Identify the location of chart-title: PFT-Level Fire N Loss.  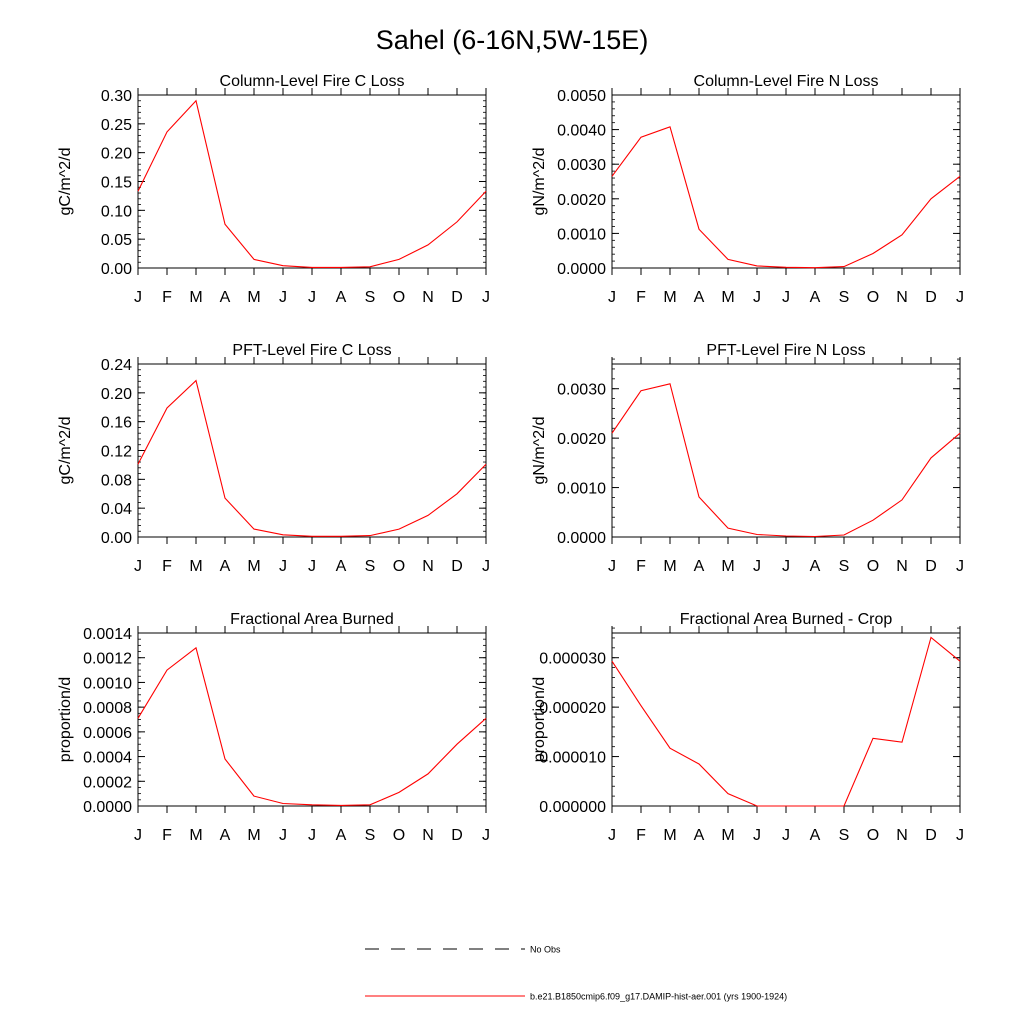
(785, 350).